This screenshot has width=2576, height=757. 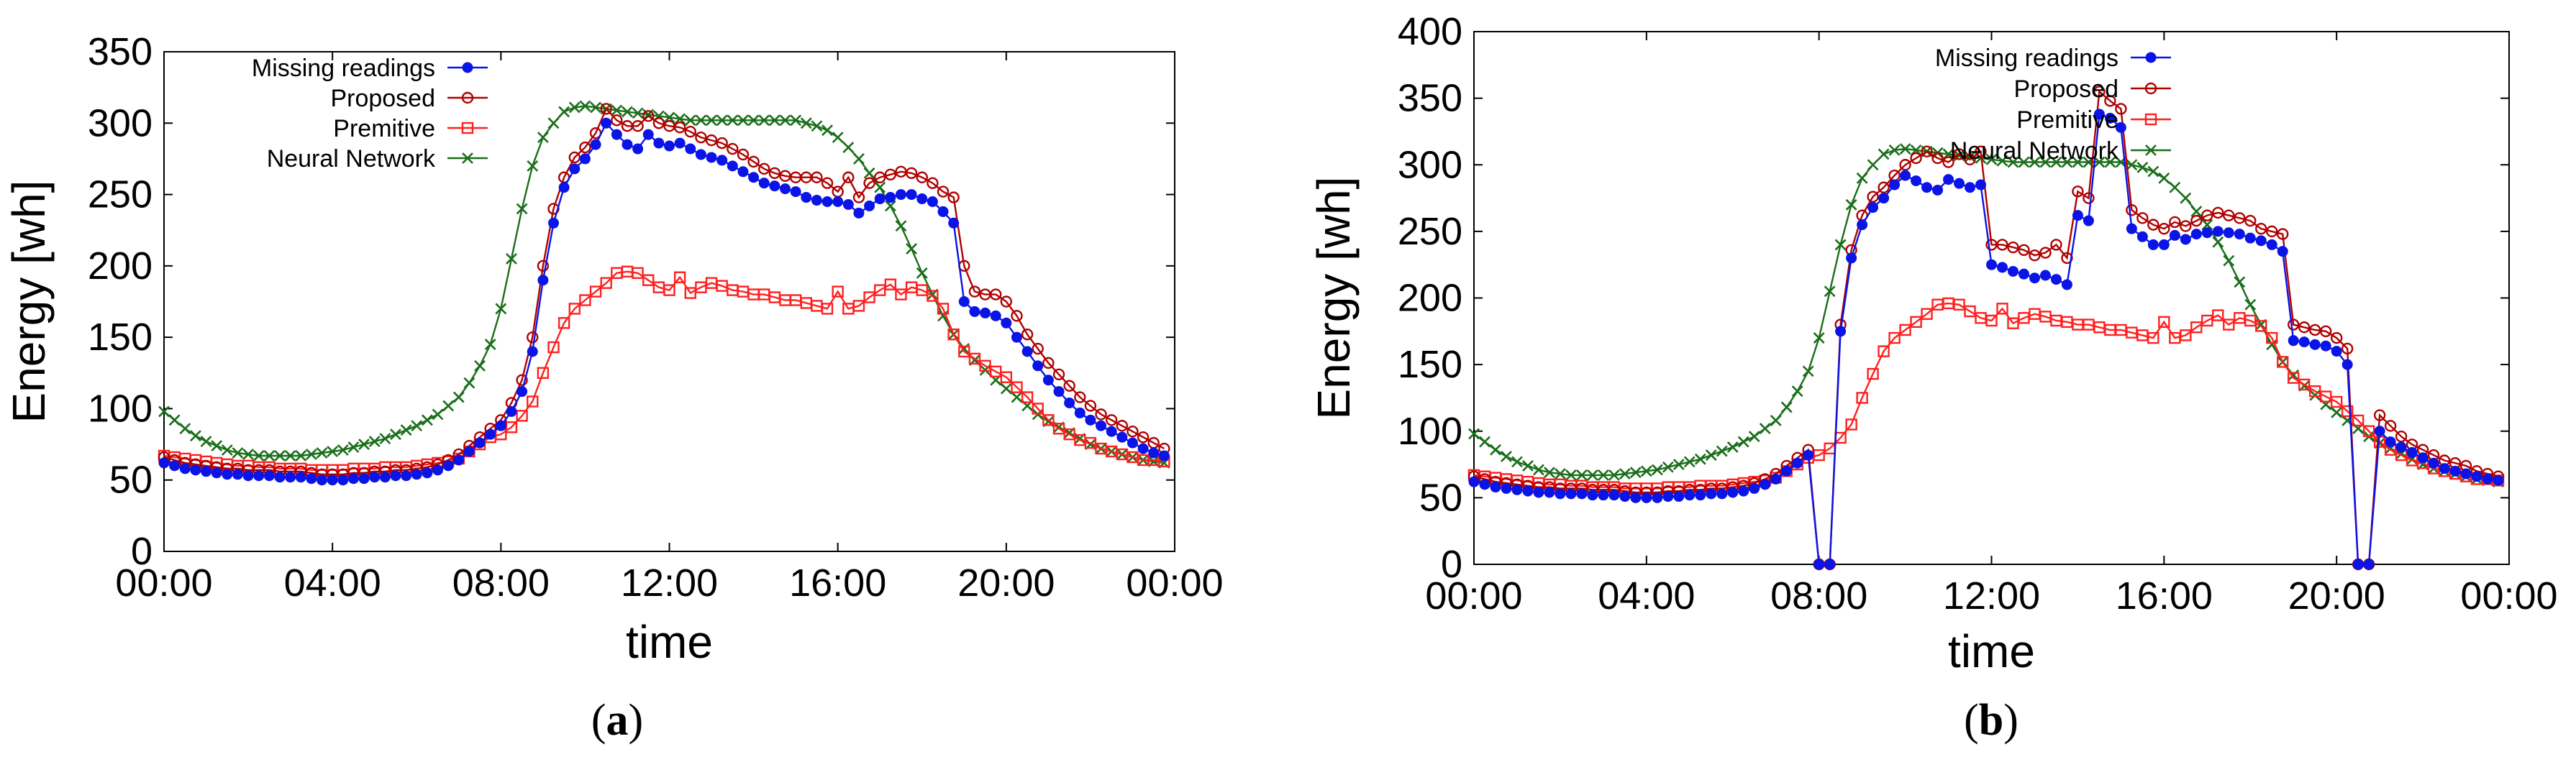 I want to click on x-tick-label: 04:00, so click(x=332, y=583).